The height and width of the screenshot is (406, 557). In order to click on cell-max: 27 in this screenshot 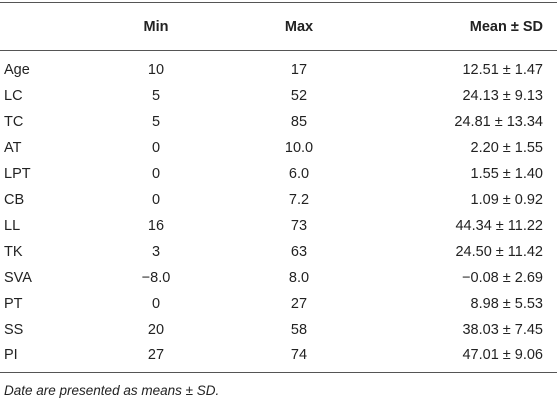, I will do `click(299, 303)`.